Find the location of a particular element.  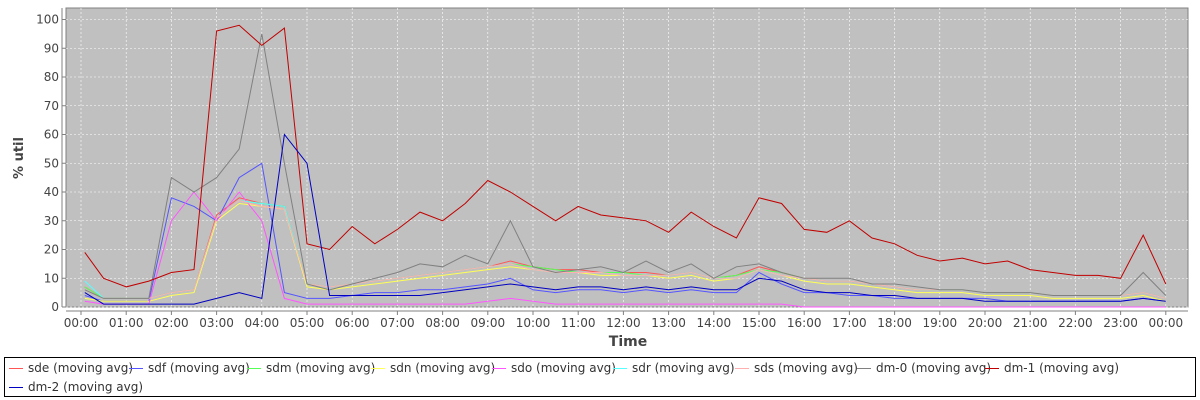

x-tick-label: 06:00 is located at coordinates (352, 323).